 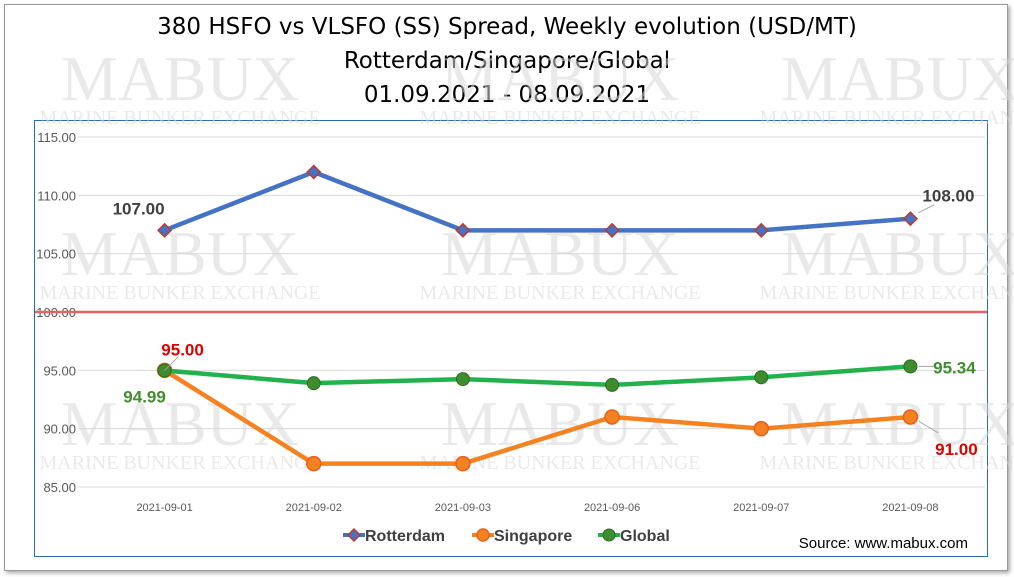 What do you see at coordinates (314, 508) in the screenshot?
I see `x-tick-label: 2021-09-02` at bounding box center [314, 508].